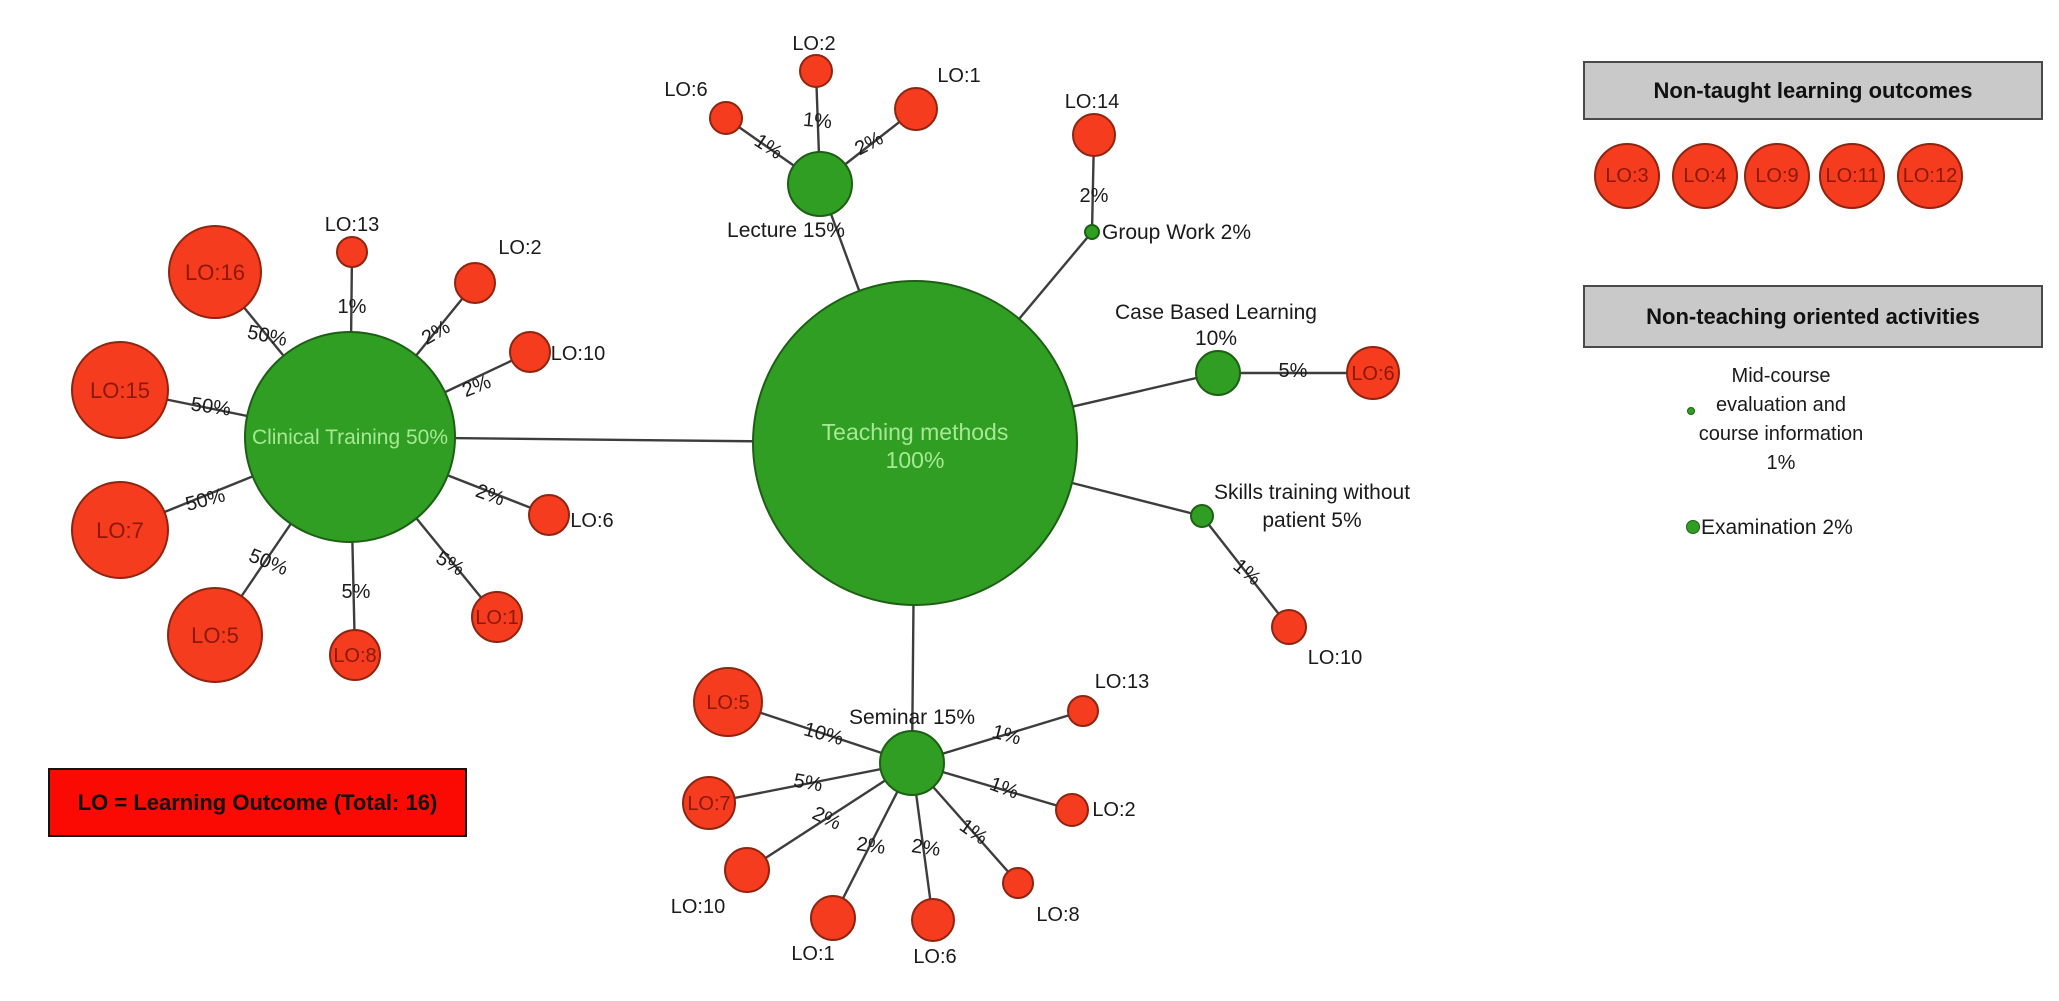 The height and width of the screenshot is (1001, 2059). I want to click on outcome-label-lo15: LO:15, so click(120, 390).